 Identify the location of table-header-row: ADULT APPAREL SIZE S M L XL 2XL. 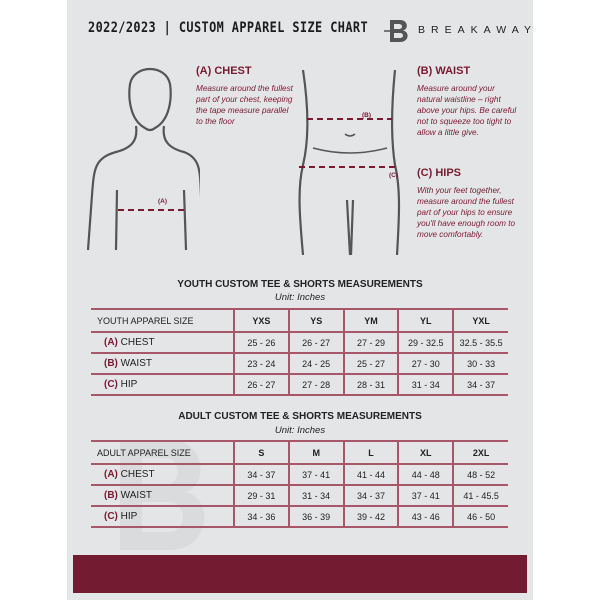
(299, 452).